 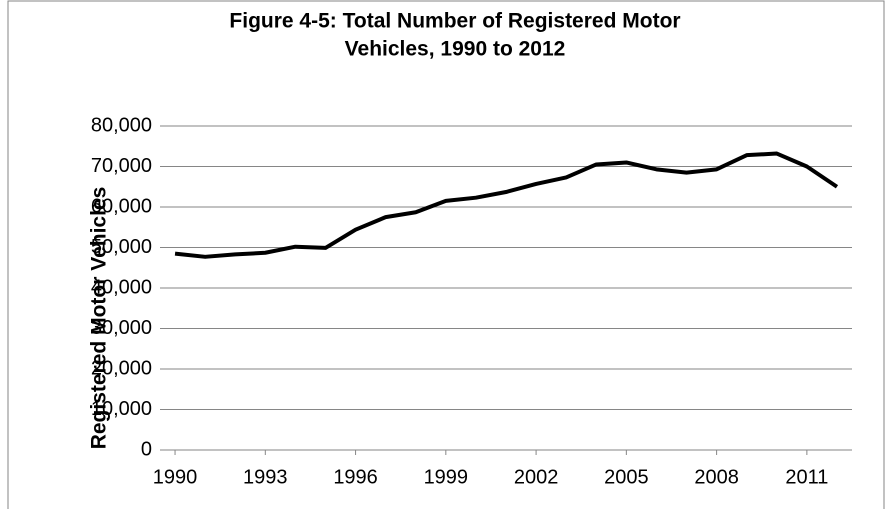 What do you see at coordinates (455, 49) in the screenshot?
I see `chart-title: Vehicles, 1990 to 2012` at bounding box center [455, 49].